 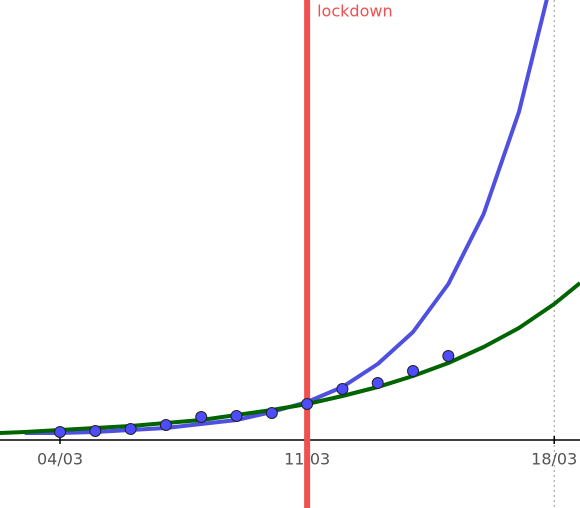 I want to click on annotation-label: lockdown, so click(x=354, y=11).